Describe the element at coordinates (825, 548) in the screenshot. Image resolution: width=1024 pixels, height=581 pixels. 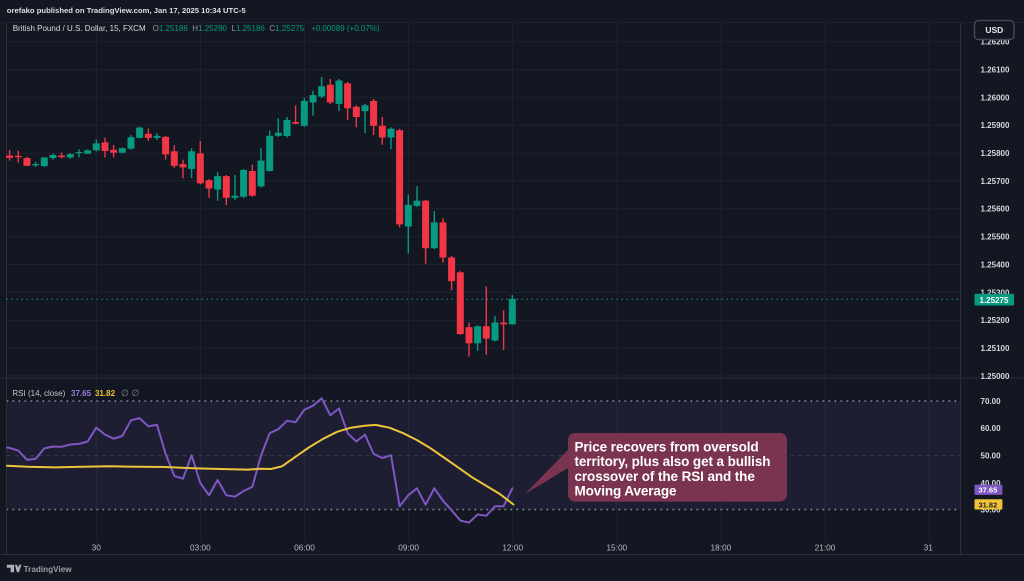
I see `svg-text: 21:00` at that location.